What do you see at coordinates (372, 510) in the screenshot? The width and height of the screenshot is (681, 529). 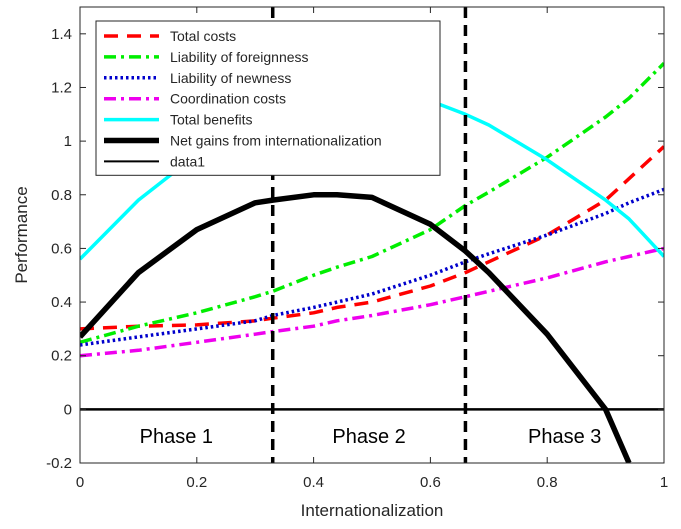 I see `x-axis-label: Internationalization` at bounding box center [372, 510].